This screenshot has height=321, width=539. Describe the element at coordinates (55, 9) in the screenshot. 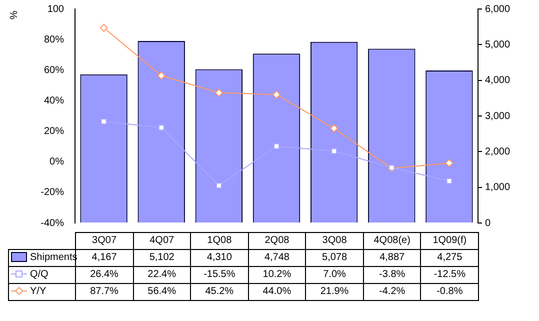

I see `y-tick-label: 100` at that location.